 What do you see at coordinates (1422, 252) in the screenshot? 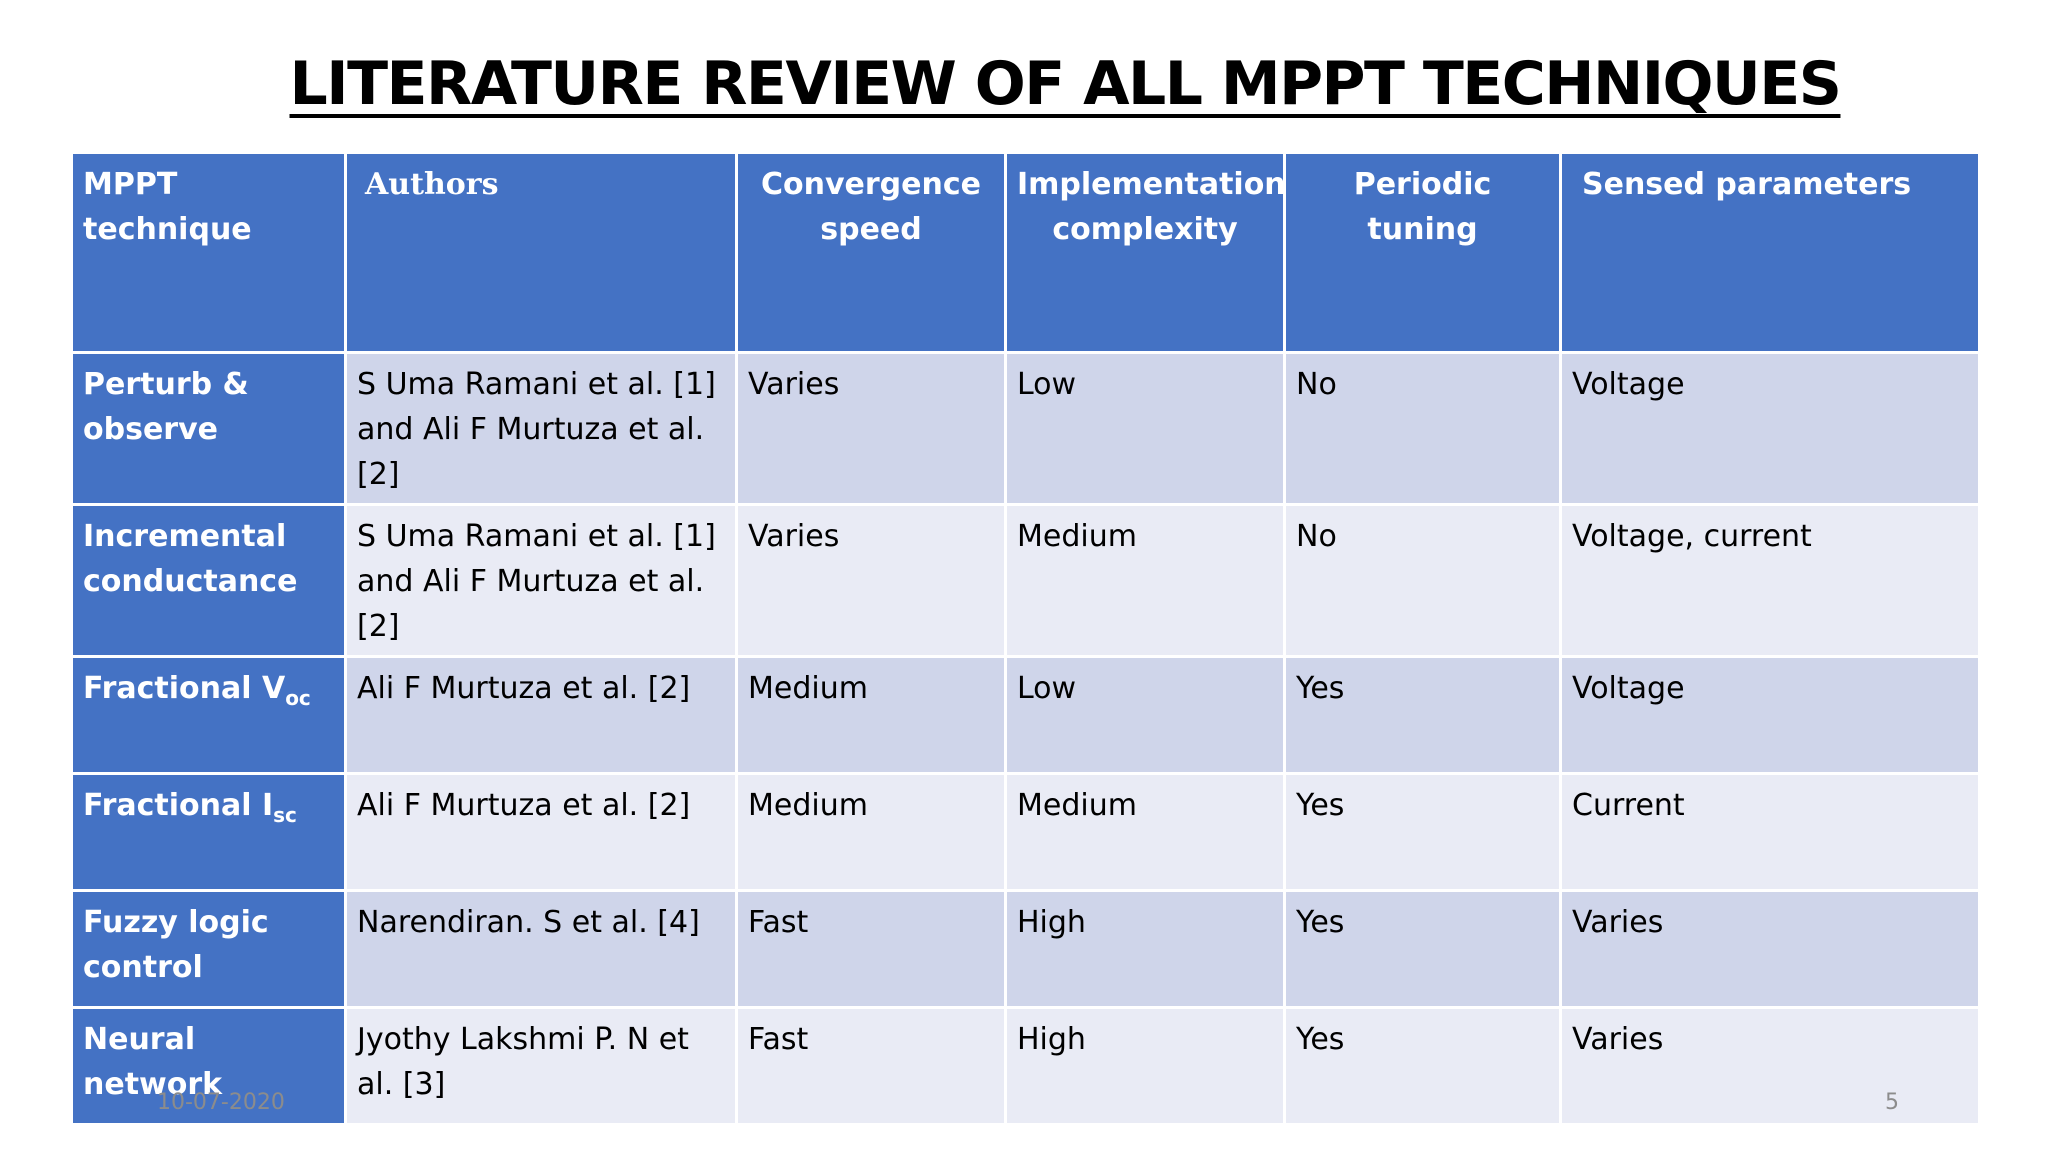
I see `header-periodic-tuning: Periodic tuning` at bounding box center [1422, 252].